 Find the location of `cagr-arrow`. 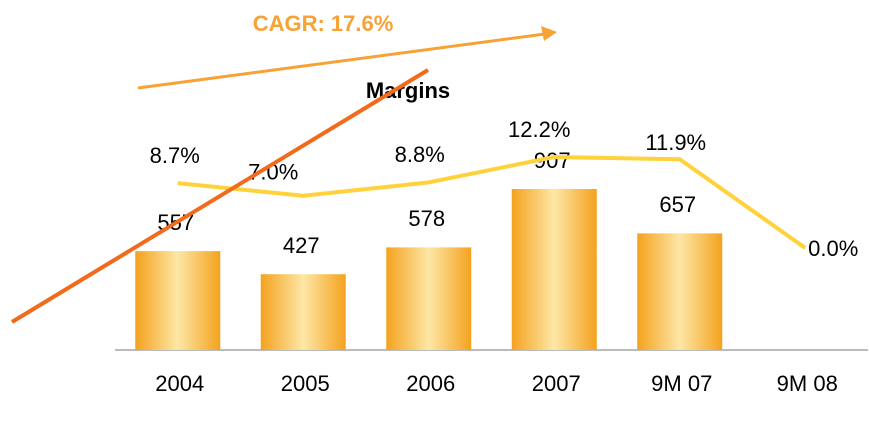

cagr-arrow is located at coordinates (341, 61).